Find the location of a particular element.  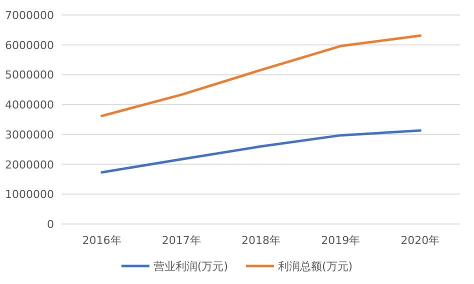

legend-label: 利润总额(万元) is located at coordinates (315, 266).